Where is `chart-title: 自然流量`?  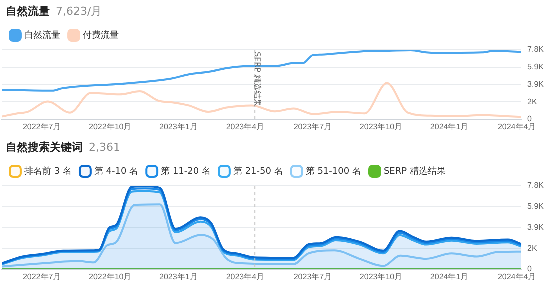 chart-title: 自然流量 is located at coordinates (28, 11).